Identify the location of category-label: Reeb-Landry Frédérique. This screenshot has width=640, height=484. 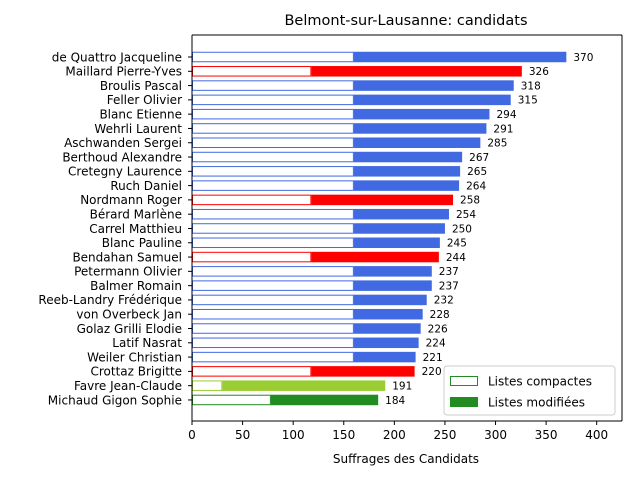
(110, 300).